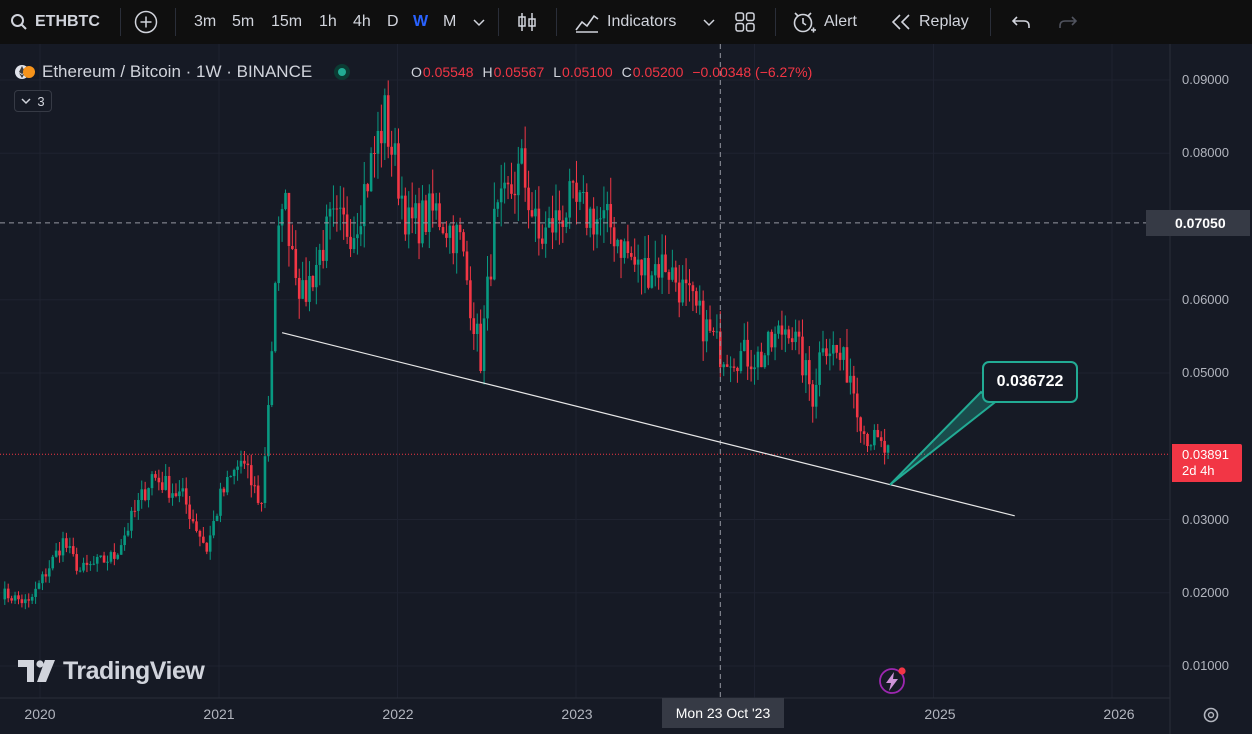 Image resolution: width=1252 pixels, height=734 pixels. Describe the element at coordinates (177, 71) in the screenshot. I see `symbol-title: Ethereum / Bitcoin · 1W · BINANCE` at that location.